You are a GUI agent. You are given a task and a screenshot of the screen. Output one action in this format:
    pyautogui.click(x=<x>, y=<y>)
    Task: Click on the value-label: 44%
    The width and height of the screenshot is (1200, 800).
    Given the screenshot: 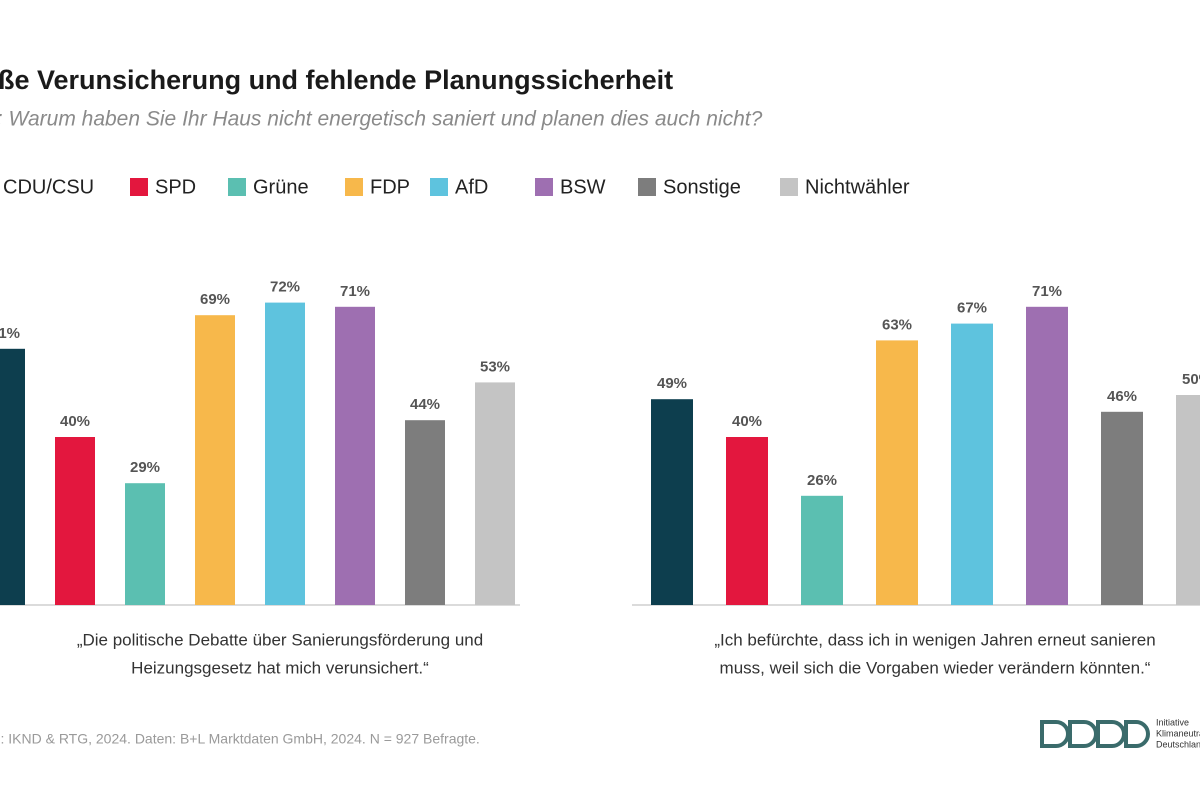 What is the action you would take?
    pyautogui.click(x=425, y=404)
    